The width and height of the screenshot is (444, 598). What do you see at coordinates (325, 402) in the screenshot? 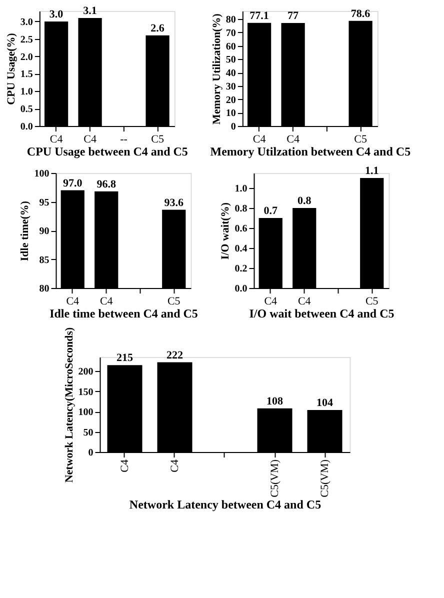
I see `data-label: 104` at bounding box center [325, 402].